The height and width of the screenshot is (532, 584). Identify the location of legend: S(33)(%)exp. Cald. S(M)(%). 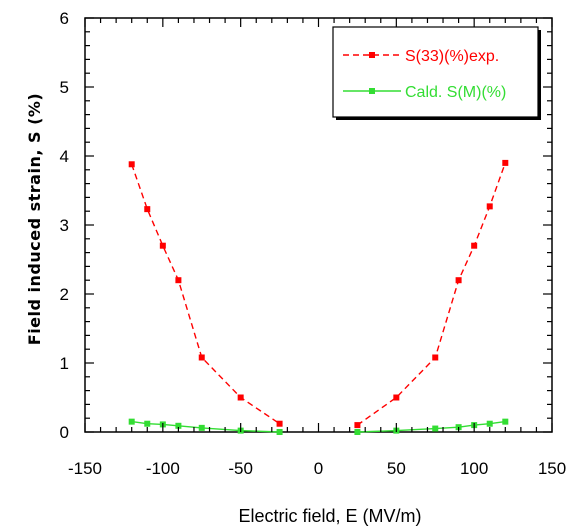
(436, 73).